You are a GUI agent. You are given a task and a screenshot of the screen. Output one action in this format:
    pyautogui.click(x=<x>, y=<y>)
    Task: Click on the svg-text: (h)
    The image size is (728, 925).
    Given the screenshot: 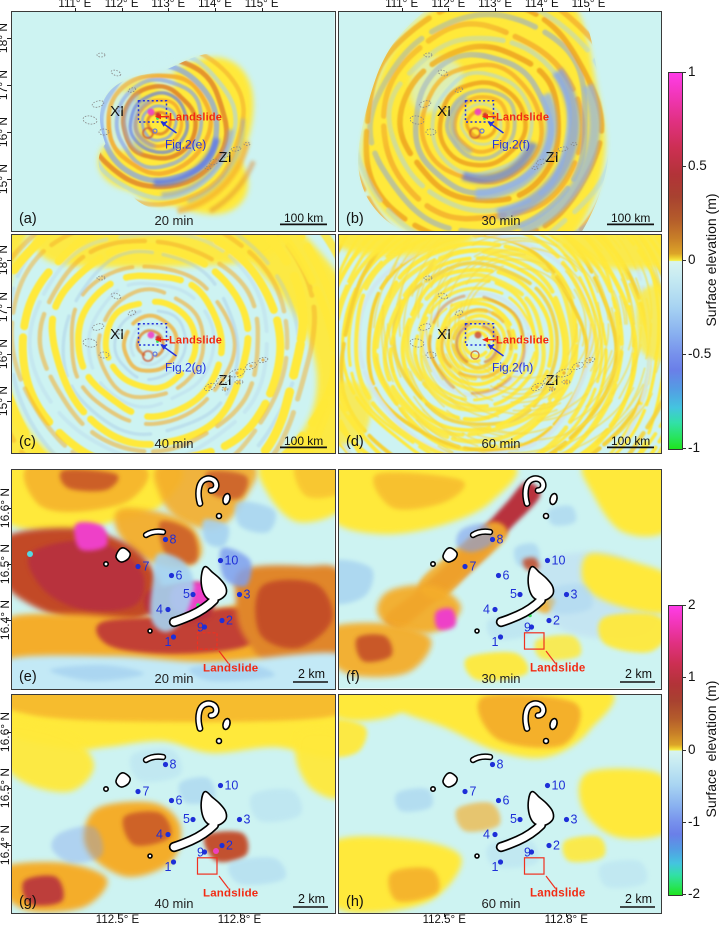 What is the action you would take?
    pyautogui.click(x=355, y=902)
    